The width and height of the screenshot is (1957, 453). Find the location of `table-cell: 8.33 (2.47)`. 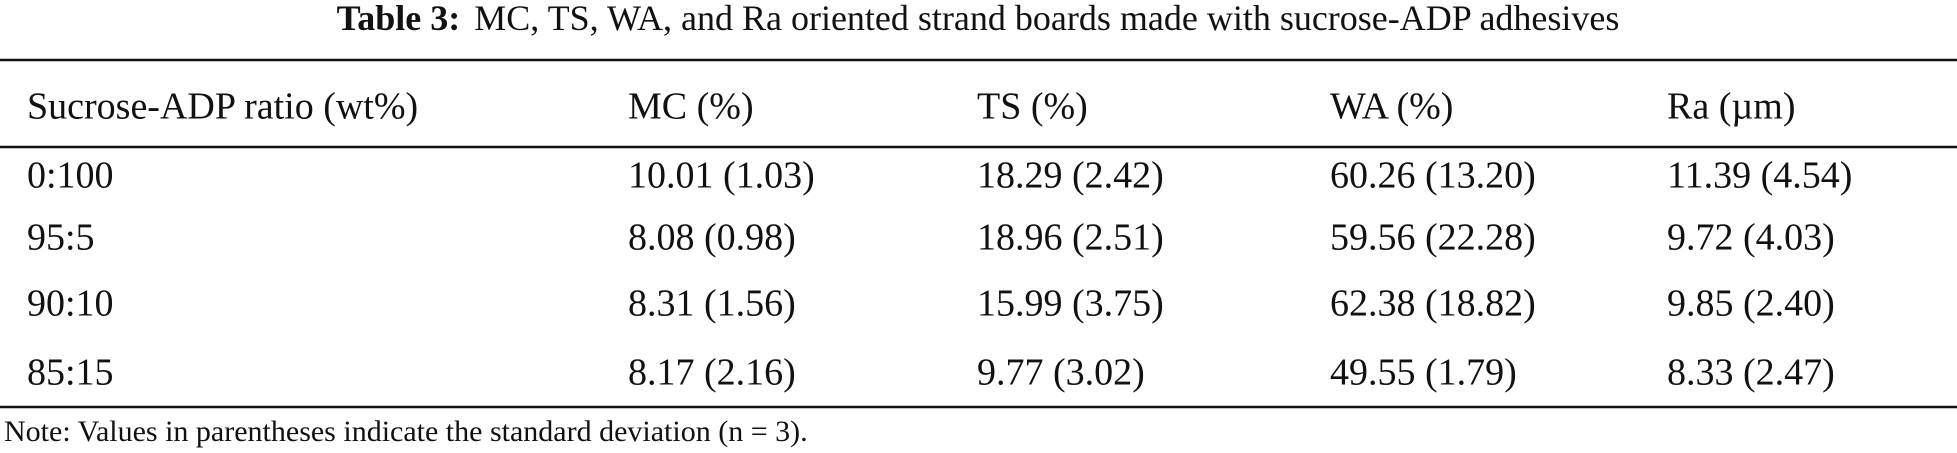

table-cell: 8.33 (2.47) is located at coordinates (1751, 373).